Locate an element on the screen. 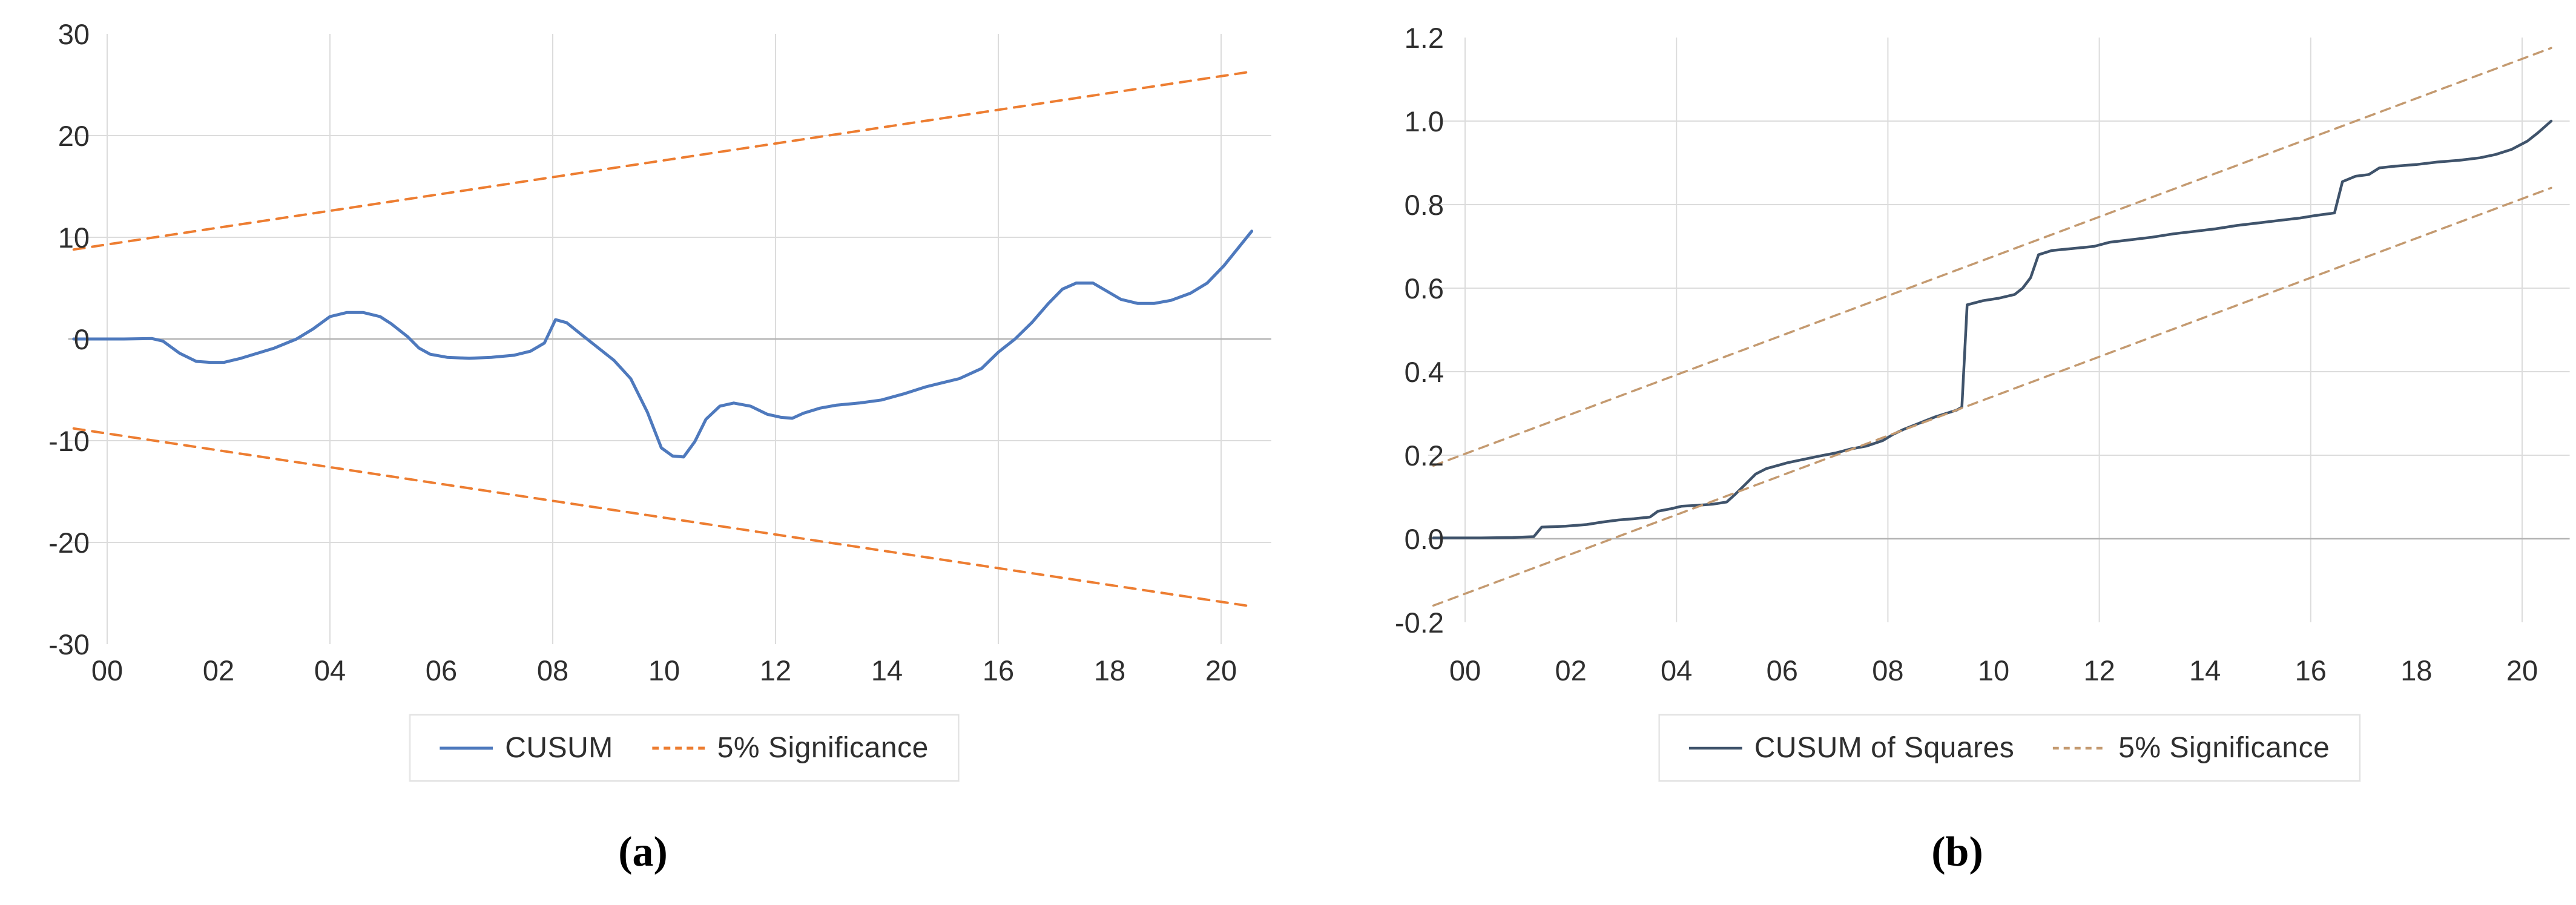 This screenshot has width=2576, height=905. legend-label: CUSUM of Squares is located at coordinates (1884, 748).